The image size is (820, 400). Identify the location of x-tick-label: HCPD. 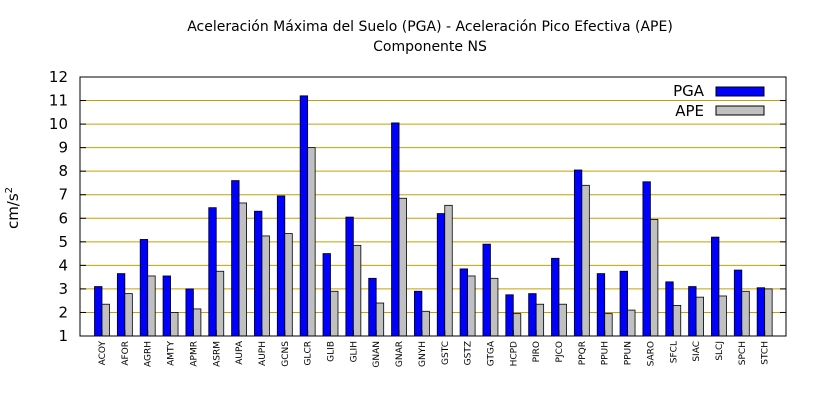
(514, 353).